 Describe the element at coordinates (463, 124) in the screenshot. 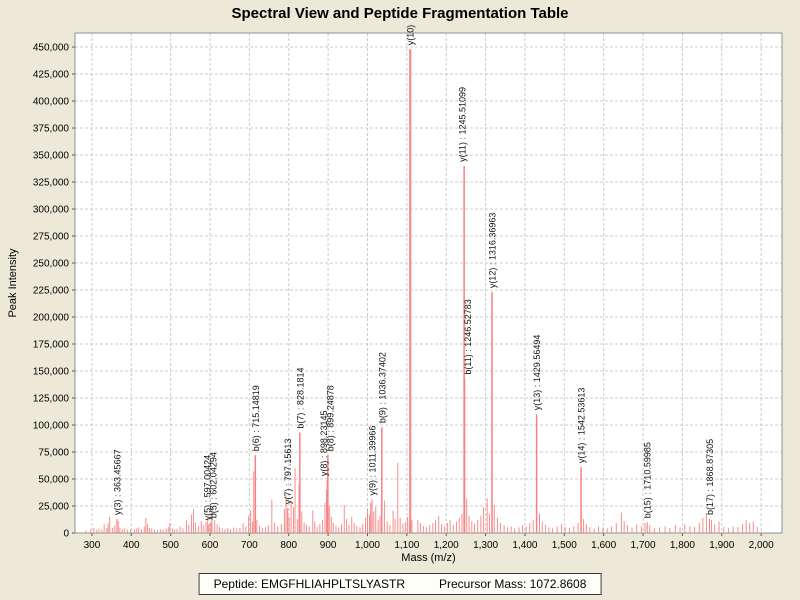

I see `peak-label: y(11) : 1245.51099` at that location.